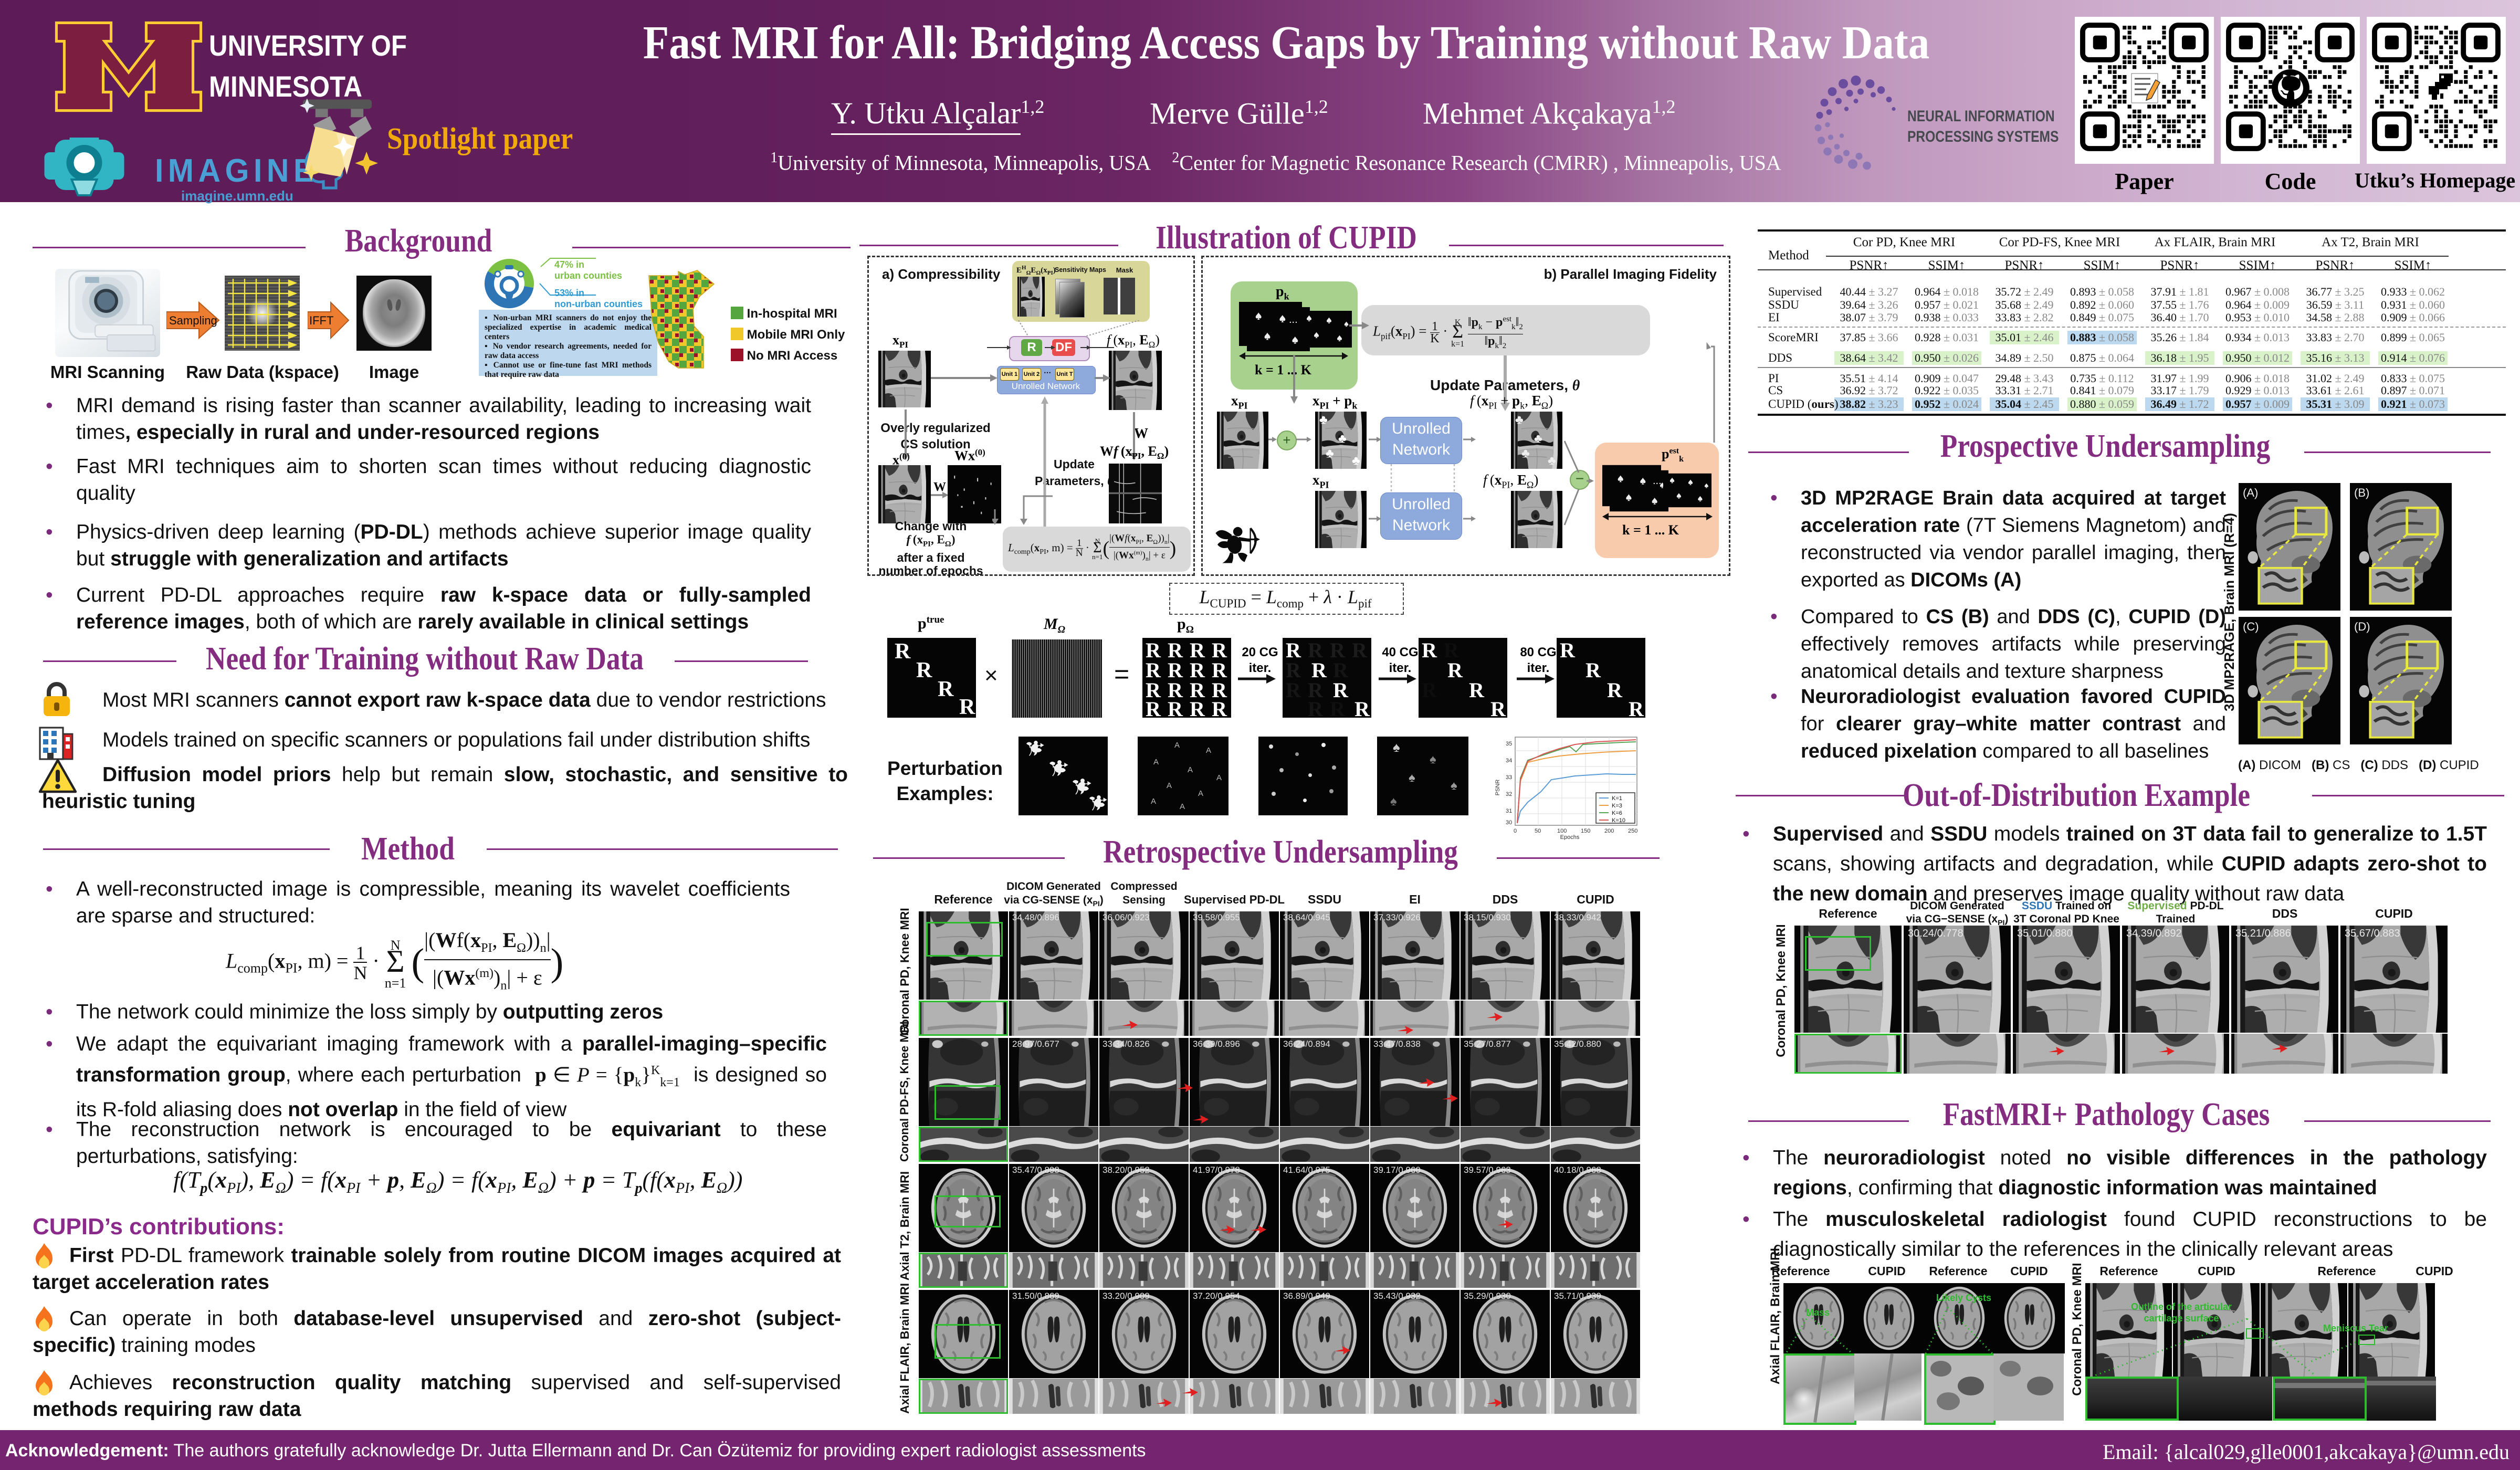 Image resolution: width=2520 pixels, height=1470 pixels. What do you see at coordinates (1515, 831) in the screenshot?
I see `svg-text: 0` at bounding box center [1515, 831].